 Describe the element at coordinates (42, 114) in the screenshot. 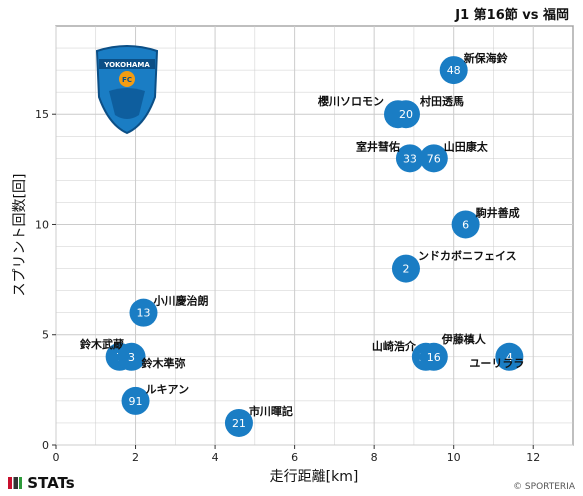

I see `y-tick-label: 15` at that location.